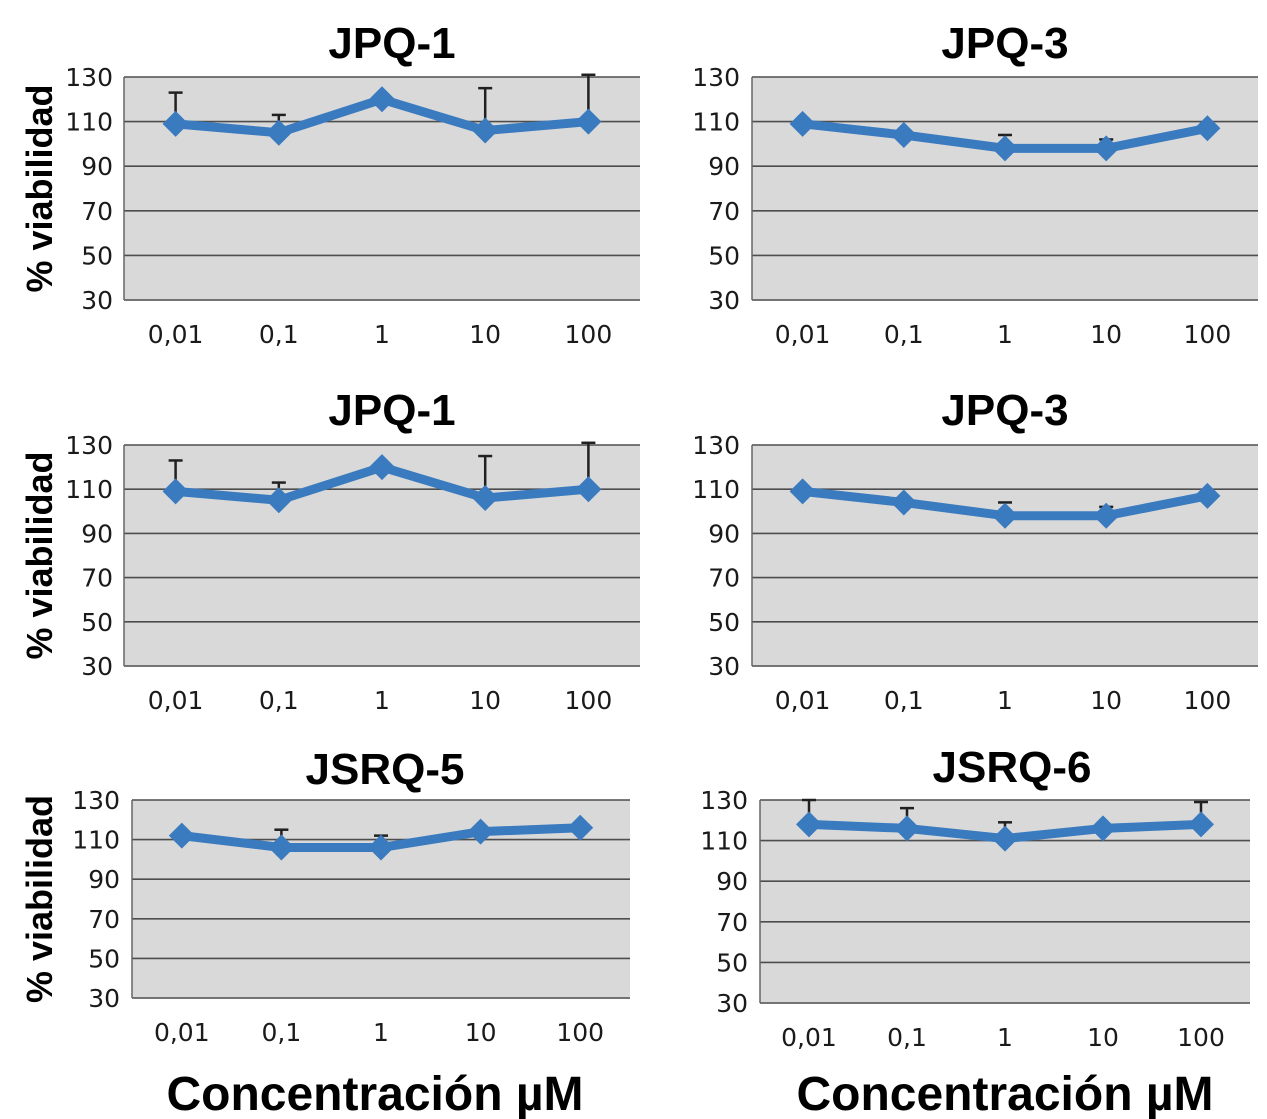 This screenshot has height=1119, width=1267. What do you see at coordinates (374, 1093) in the screenshot?
I see `x-axis-label-left: Concentración µM` at bounding box center [374, 1093].